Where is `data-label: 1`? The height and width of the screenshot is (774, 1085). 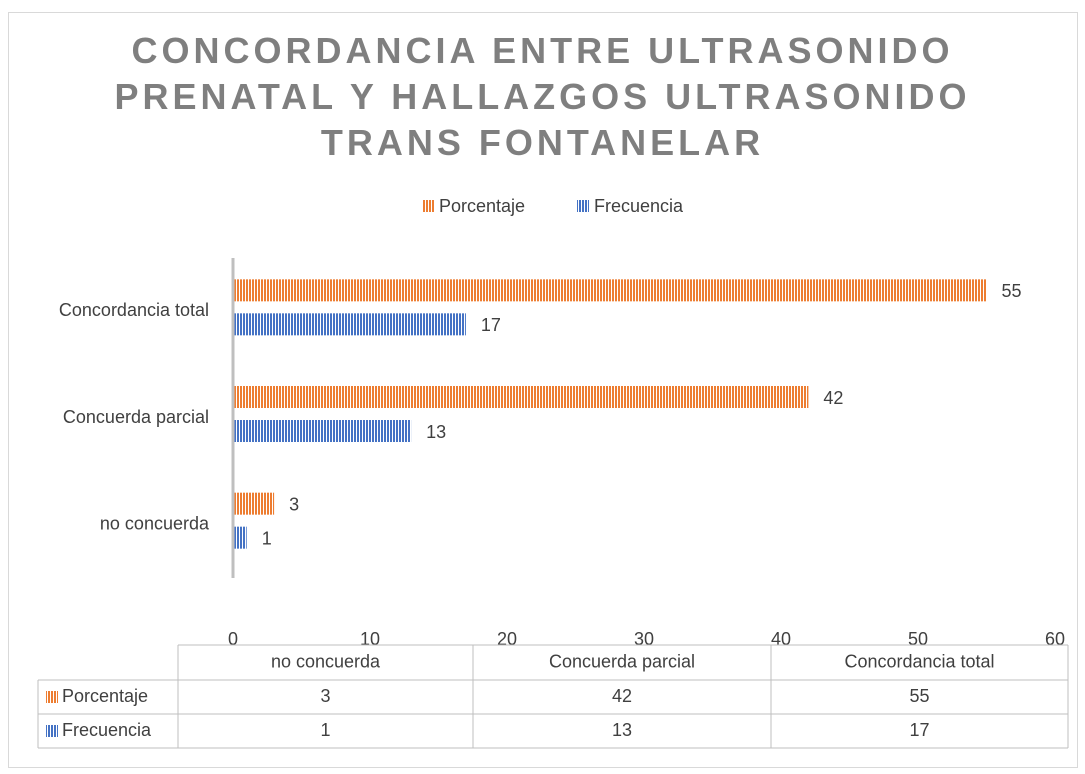
data-label: 1 is located at coordinates (267, 538).